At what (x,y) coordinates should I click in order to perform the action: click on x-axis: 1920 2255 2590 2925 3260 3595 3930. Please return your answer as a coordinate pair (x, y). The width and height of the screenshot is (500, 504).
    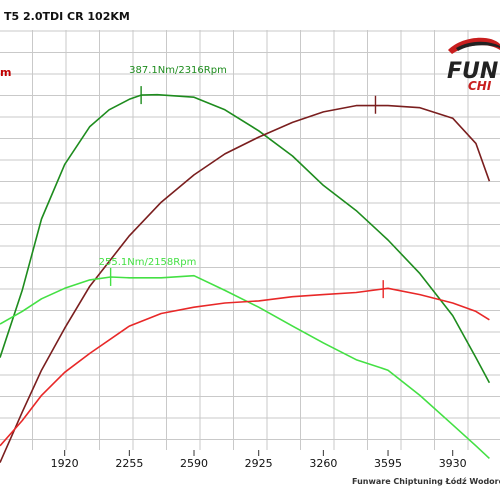
    Looking at the image, I should click on (259, 460).